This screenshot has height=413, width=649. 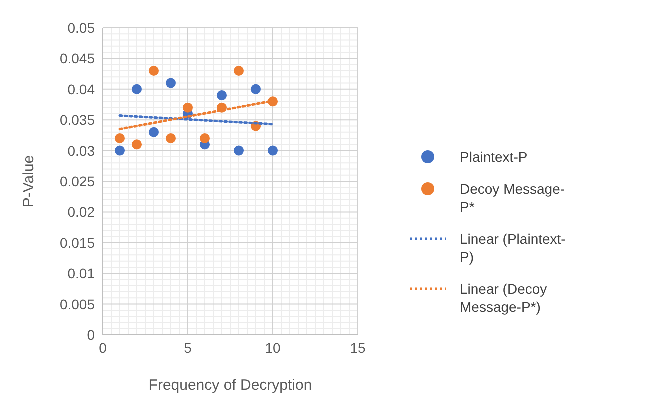 What do you see at coordinates (82, 28) in the screenshot?
I see `y-tick-label: 0.05` at bounding box center [82, 28].